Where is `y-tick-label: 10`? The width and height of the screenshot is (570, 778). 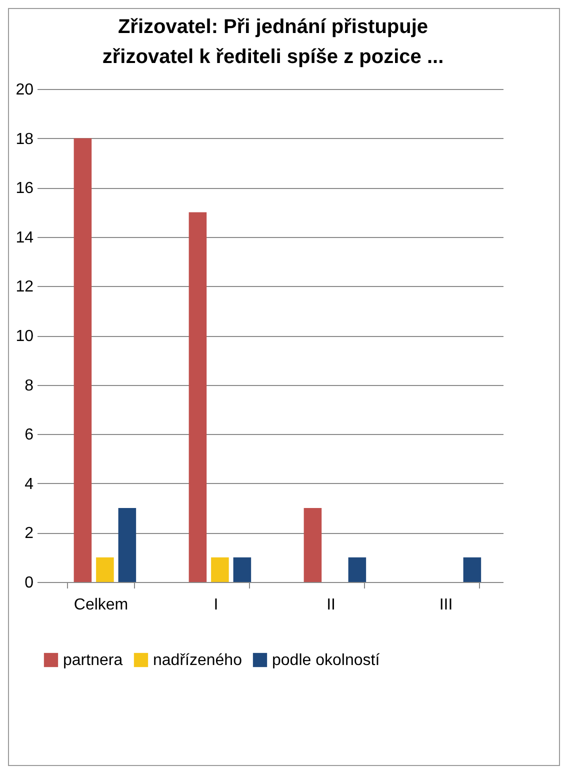
y-tick-label: 10 is located at coordinates (25, 336).